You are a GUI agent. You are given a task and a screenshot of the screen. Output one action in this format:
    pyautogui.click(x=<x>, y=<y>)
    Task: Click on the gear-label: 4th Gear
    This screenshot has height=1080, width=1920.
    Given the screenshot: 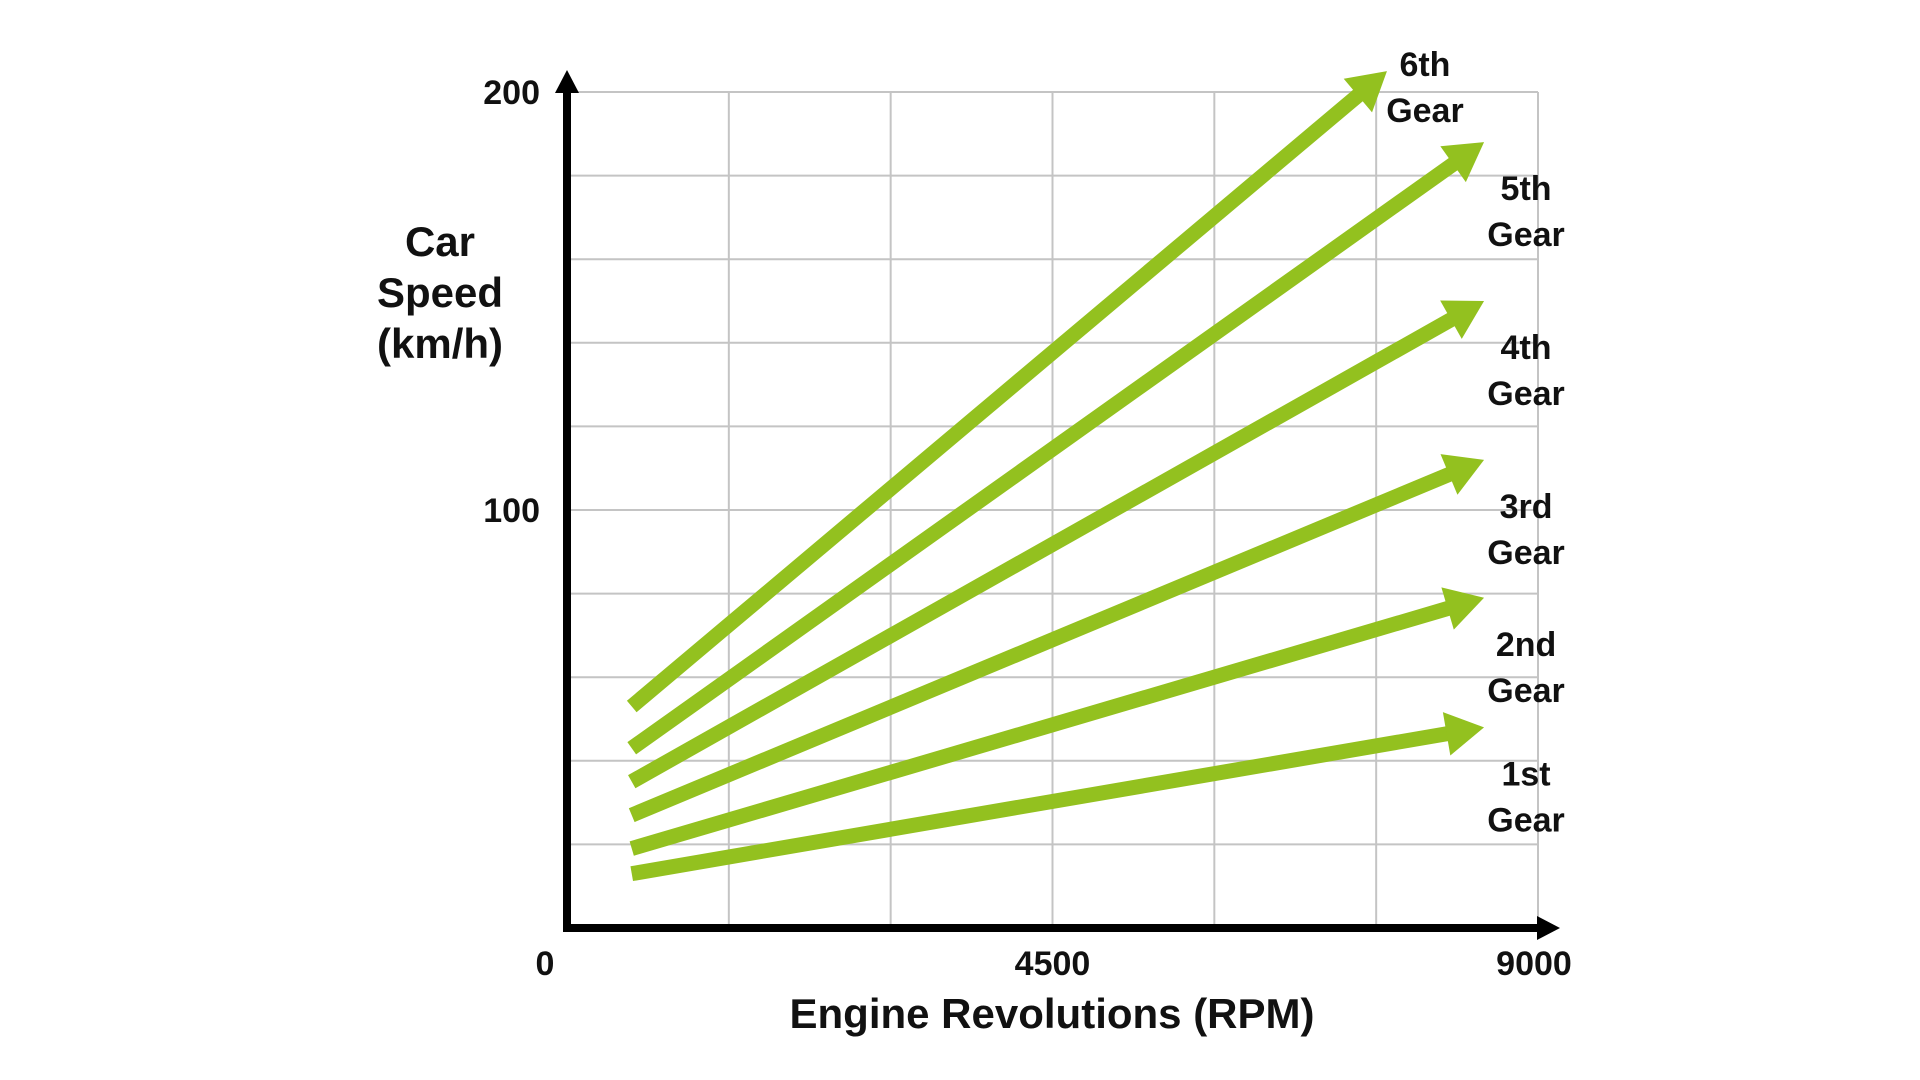 What is the action you would take?
    pyautogui.click(x=1526, y=371)
    